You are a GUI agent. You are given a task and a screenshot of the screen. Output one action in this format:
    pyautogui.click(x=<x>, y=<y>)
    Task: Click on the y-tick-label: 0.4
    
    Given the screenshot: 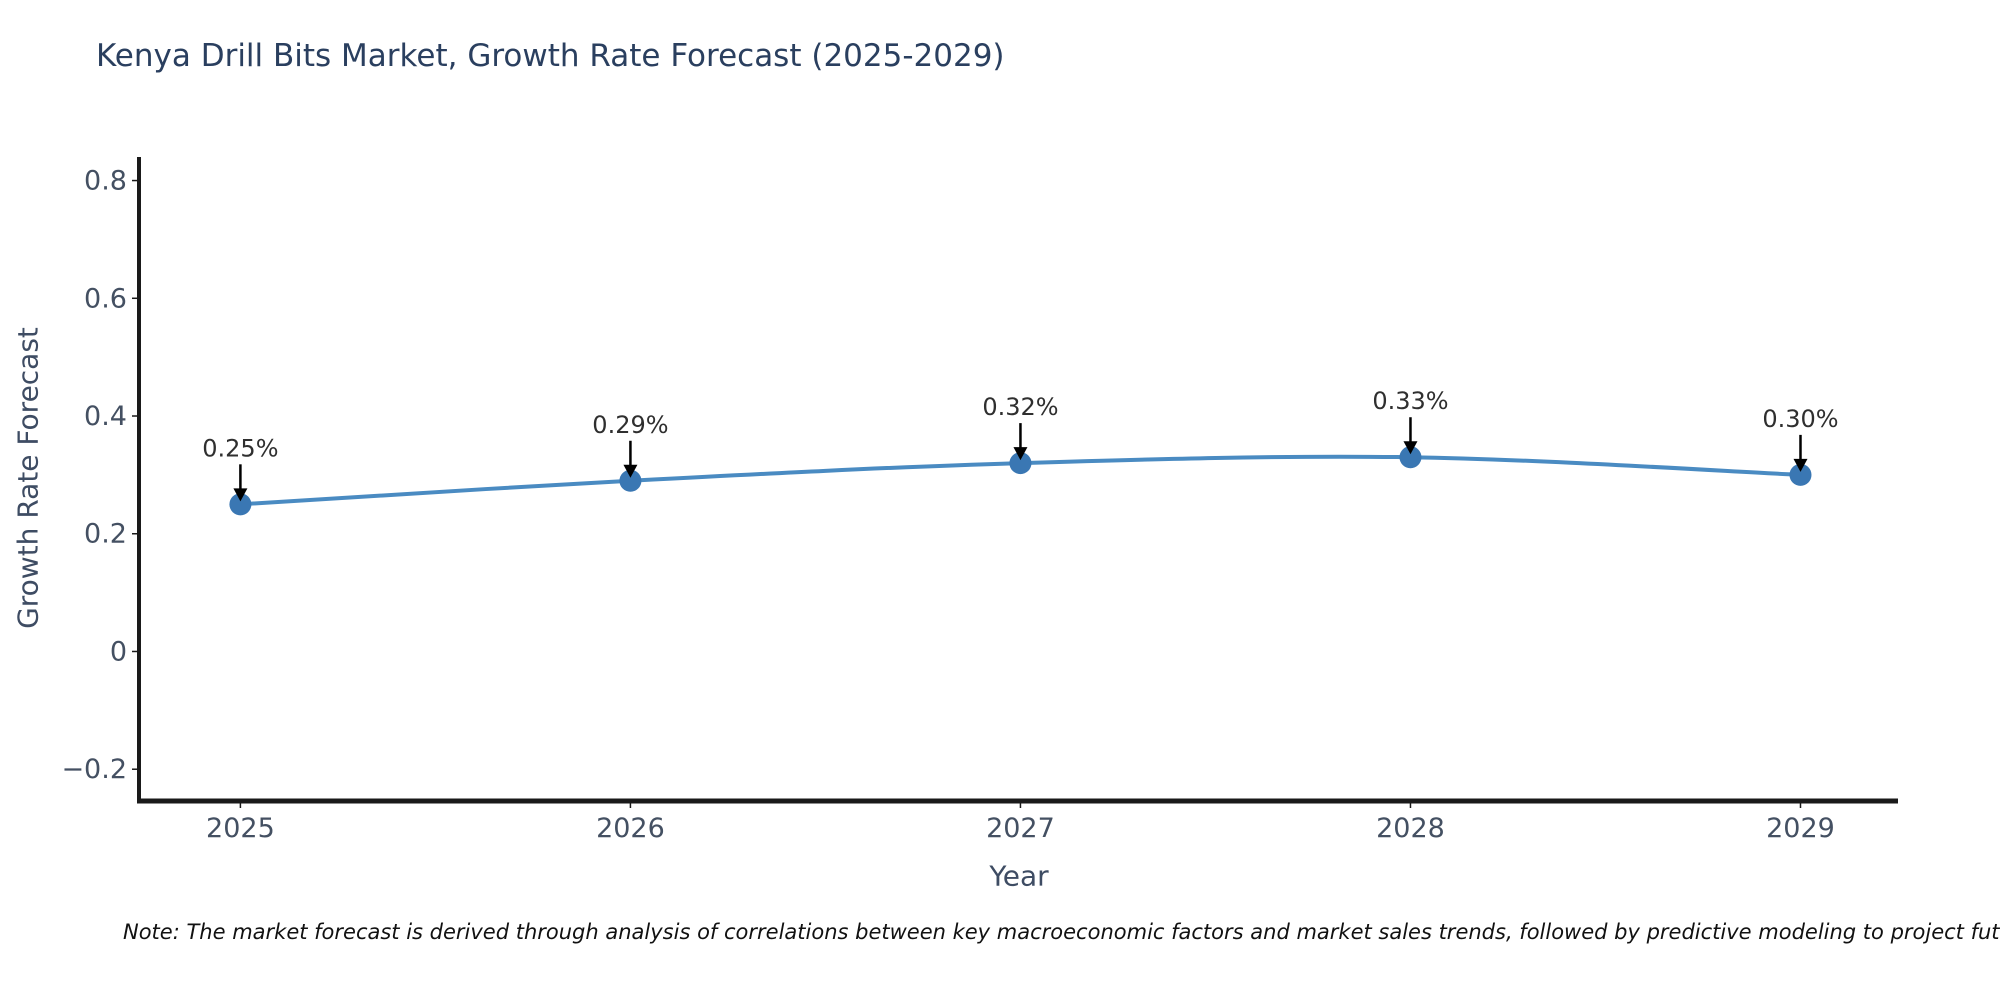 What is the action you would take?
    pyautogui.click(x=105, y=416)
    